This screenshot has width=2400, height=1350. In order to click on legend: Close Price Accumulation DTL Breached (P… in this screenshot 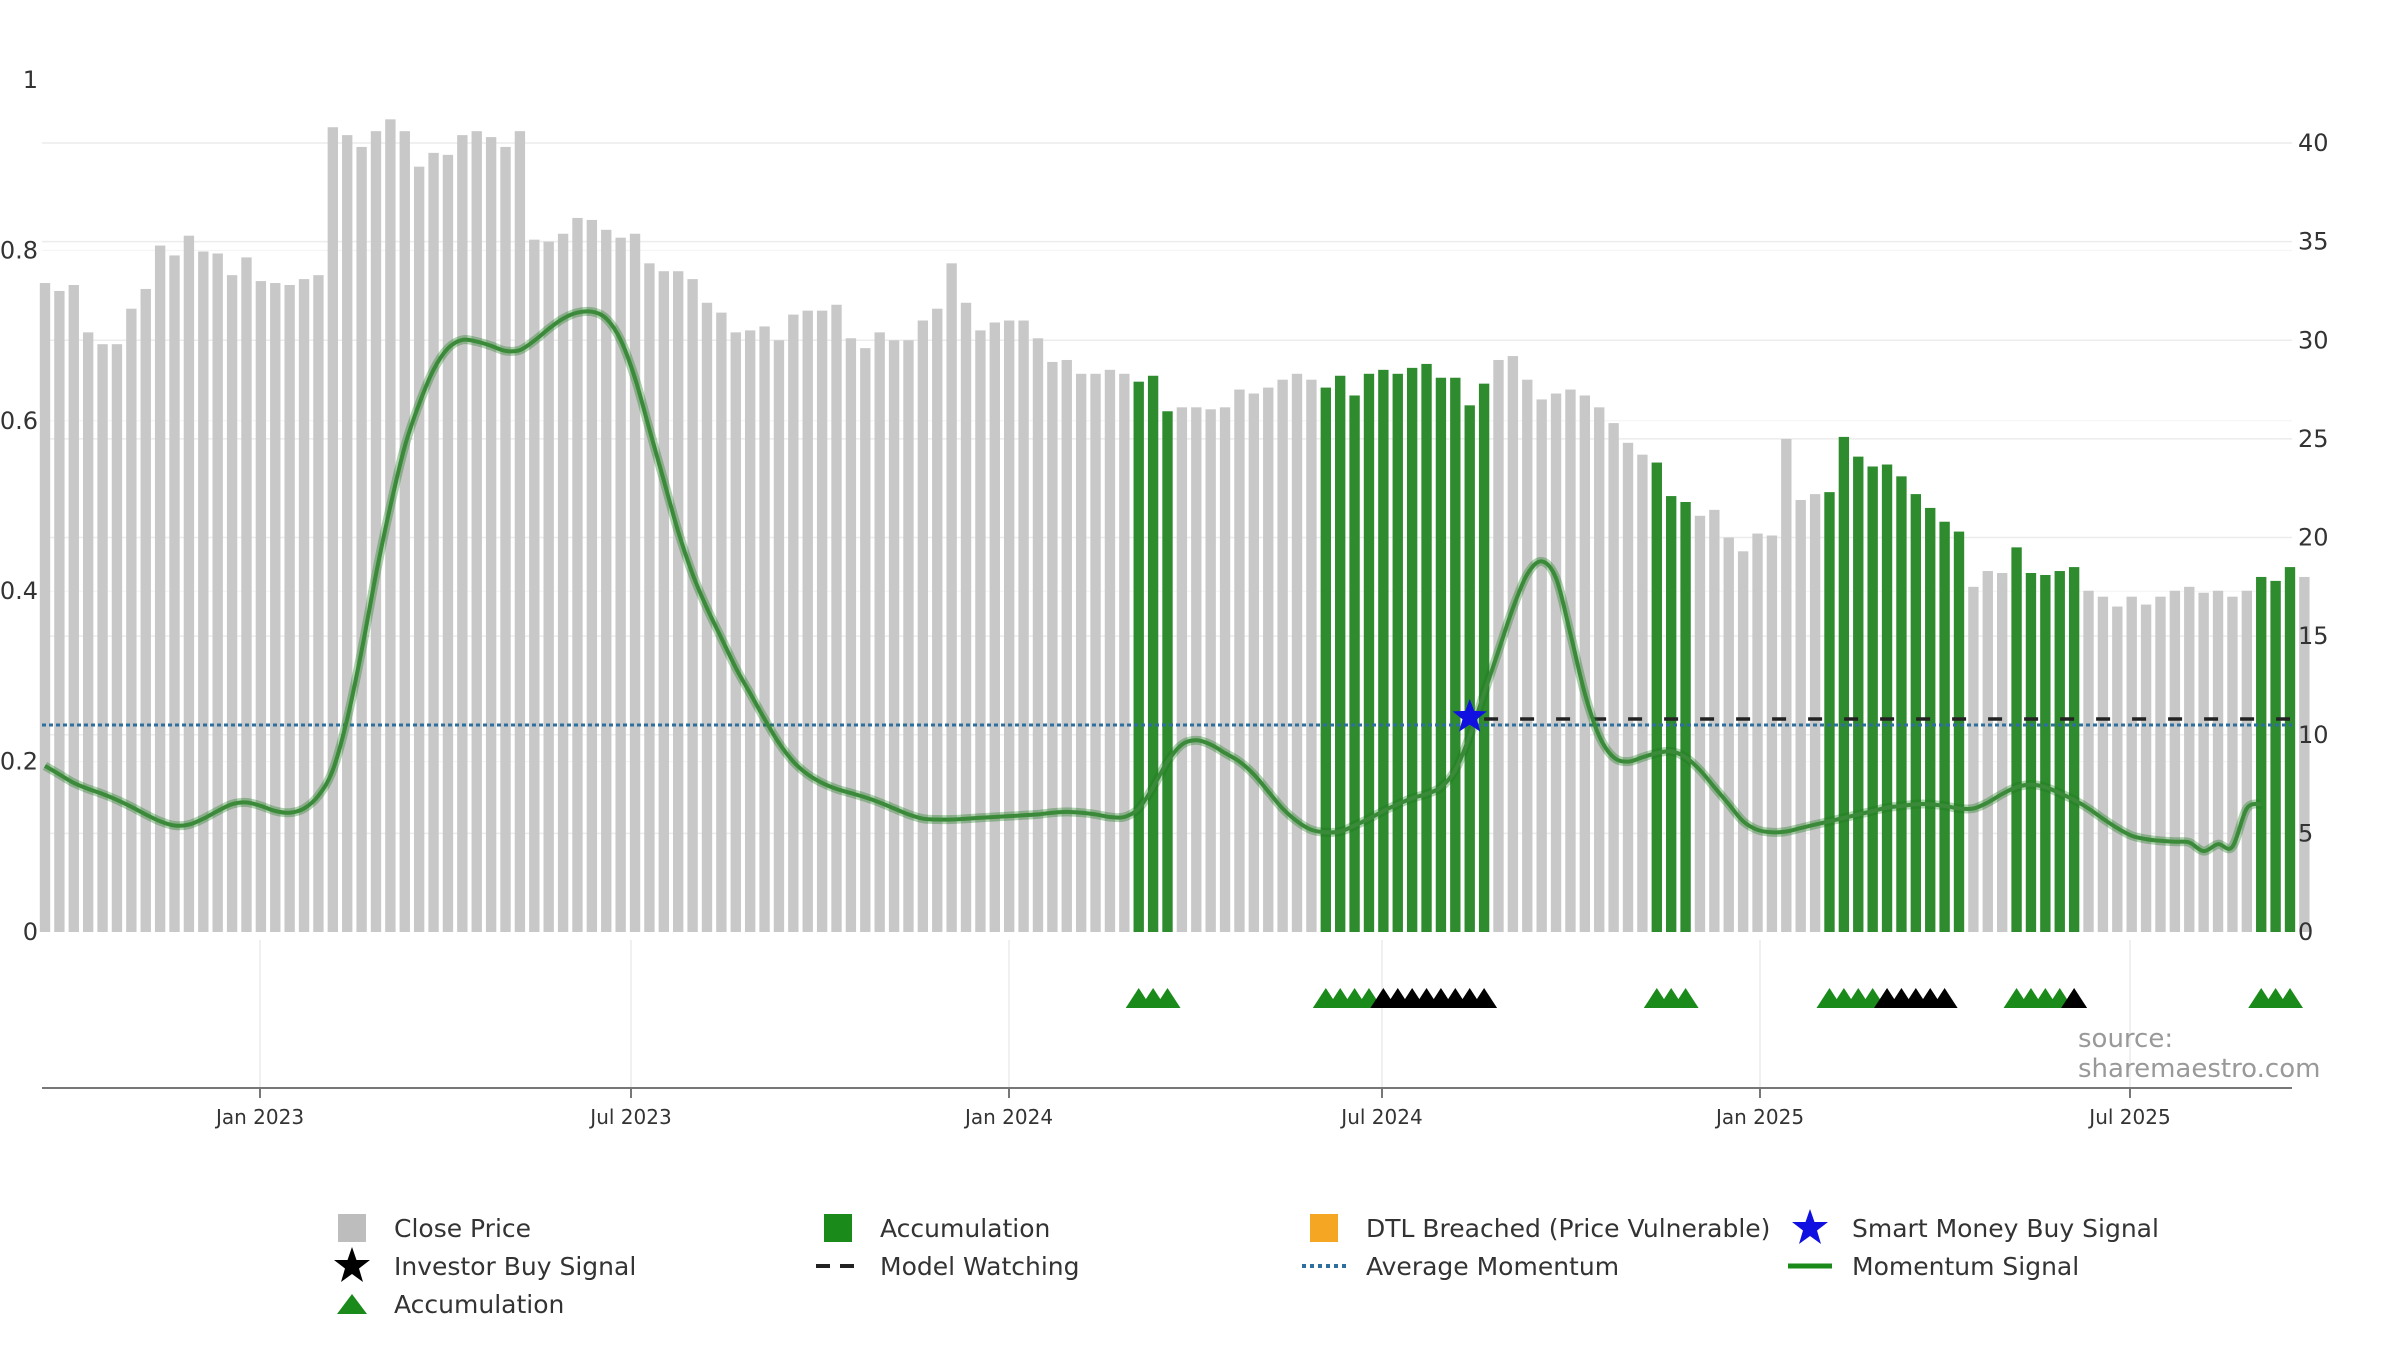, I will do `click(1280, 1269)`.